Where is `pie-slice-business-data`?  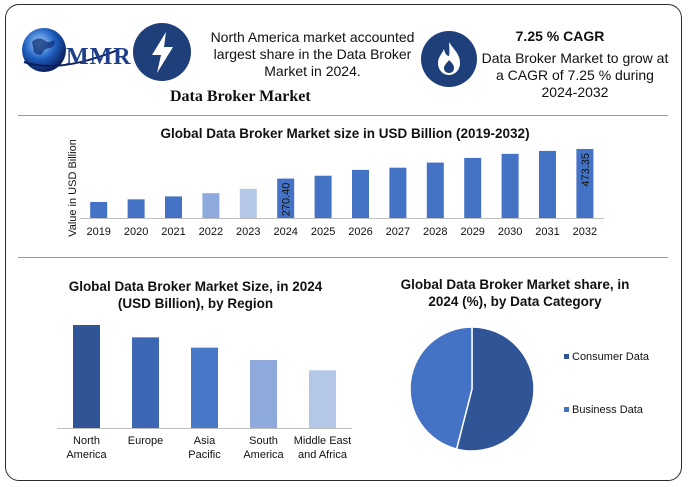 pie-slice-business-data is located at coordinates (441, 388).